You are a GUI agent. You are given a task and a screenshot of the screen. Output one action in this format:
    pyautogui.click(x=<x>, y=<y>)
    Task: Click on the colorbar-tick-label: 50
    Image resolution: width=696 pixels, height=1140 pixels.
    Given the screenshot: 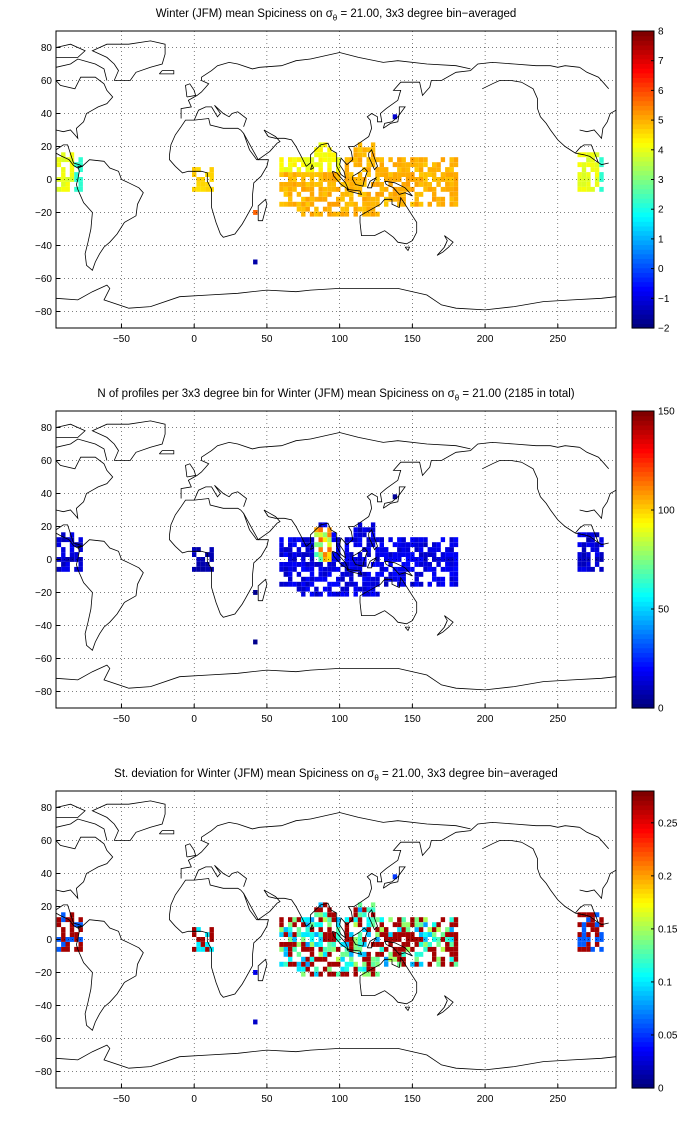 What is the action you would take?
    pyautogui.click(x=664, y=610)
    